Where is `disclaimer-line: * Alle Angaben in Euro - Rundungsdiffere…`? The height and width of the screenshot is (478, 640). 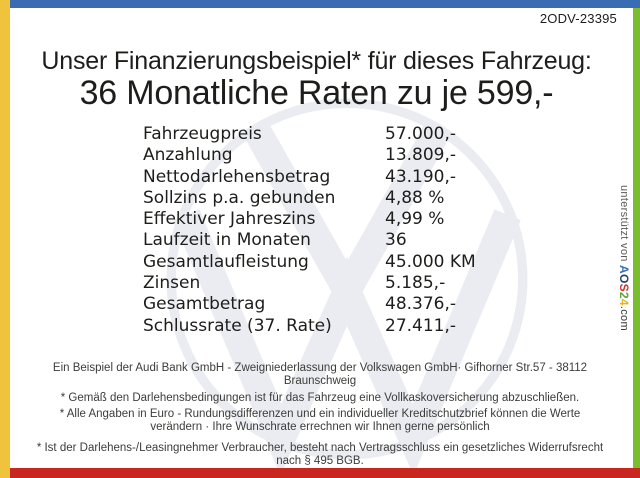
disclaimer-line: * Alle Angaben in Euro - Rundungsdiffere… is located at coordinates (320, 421).